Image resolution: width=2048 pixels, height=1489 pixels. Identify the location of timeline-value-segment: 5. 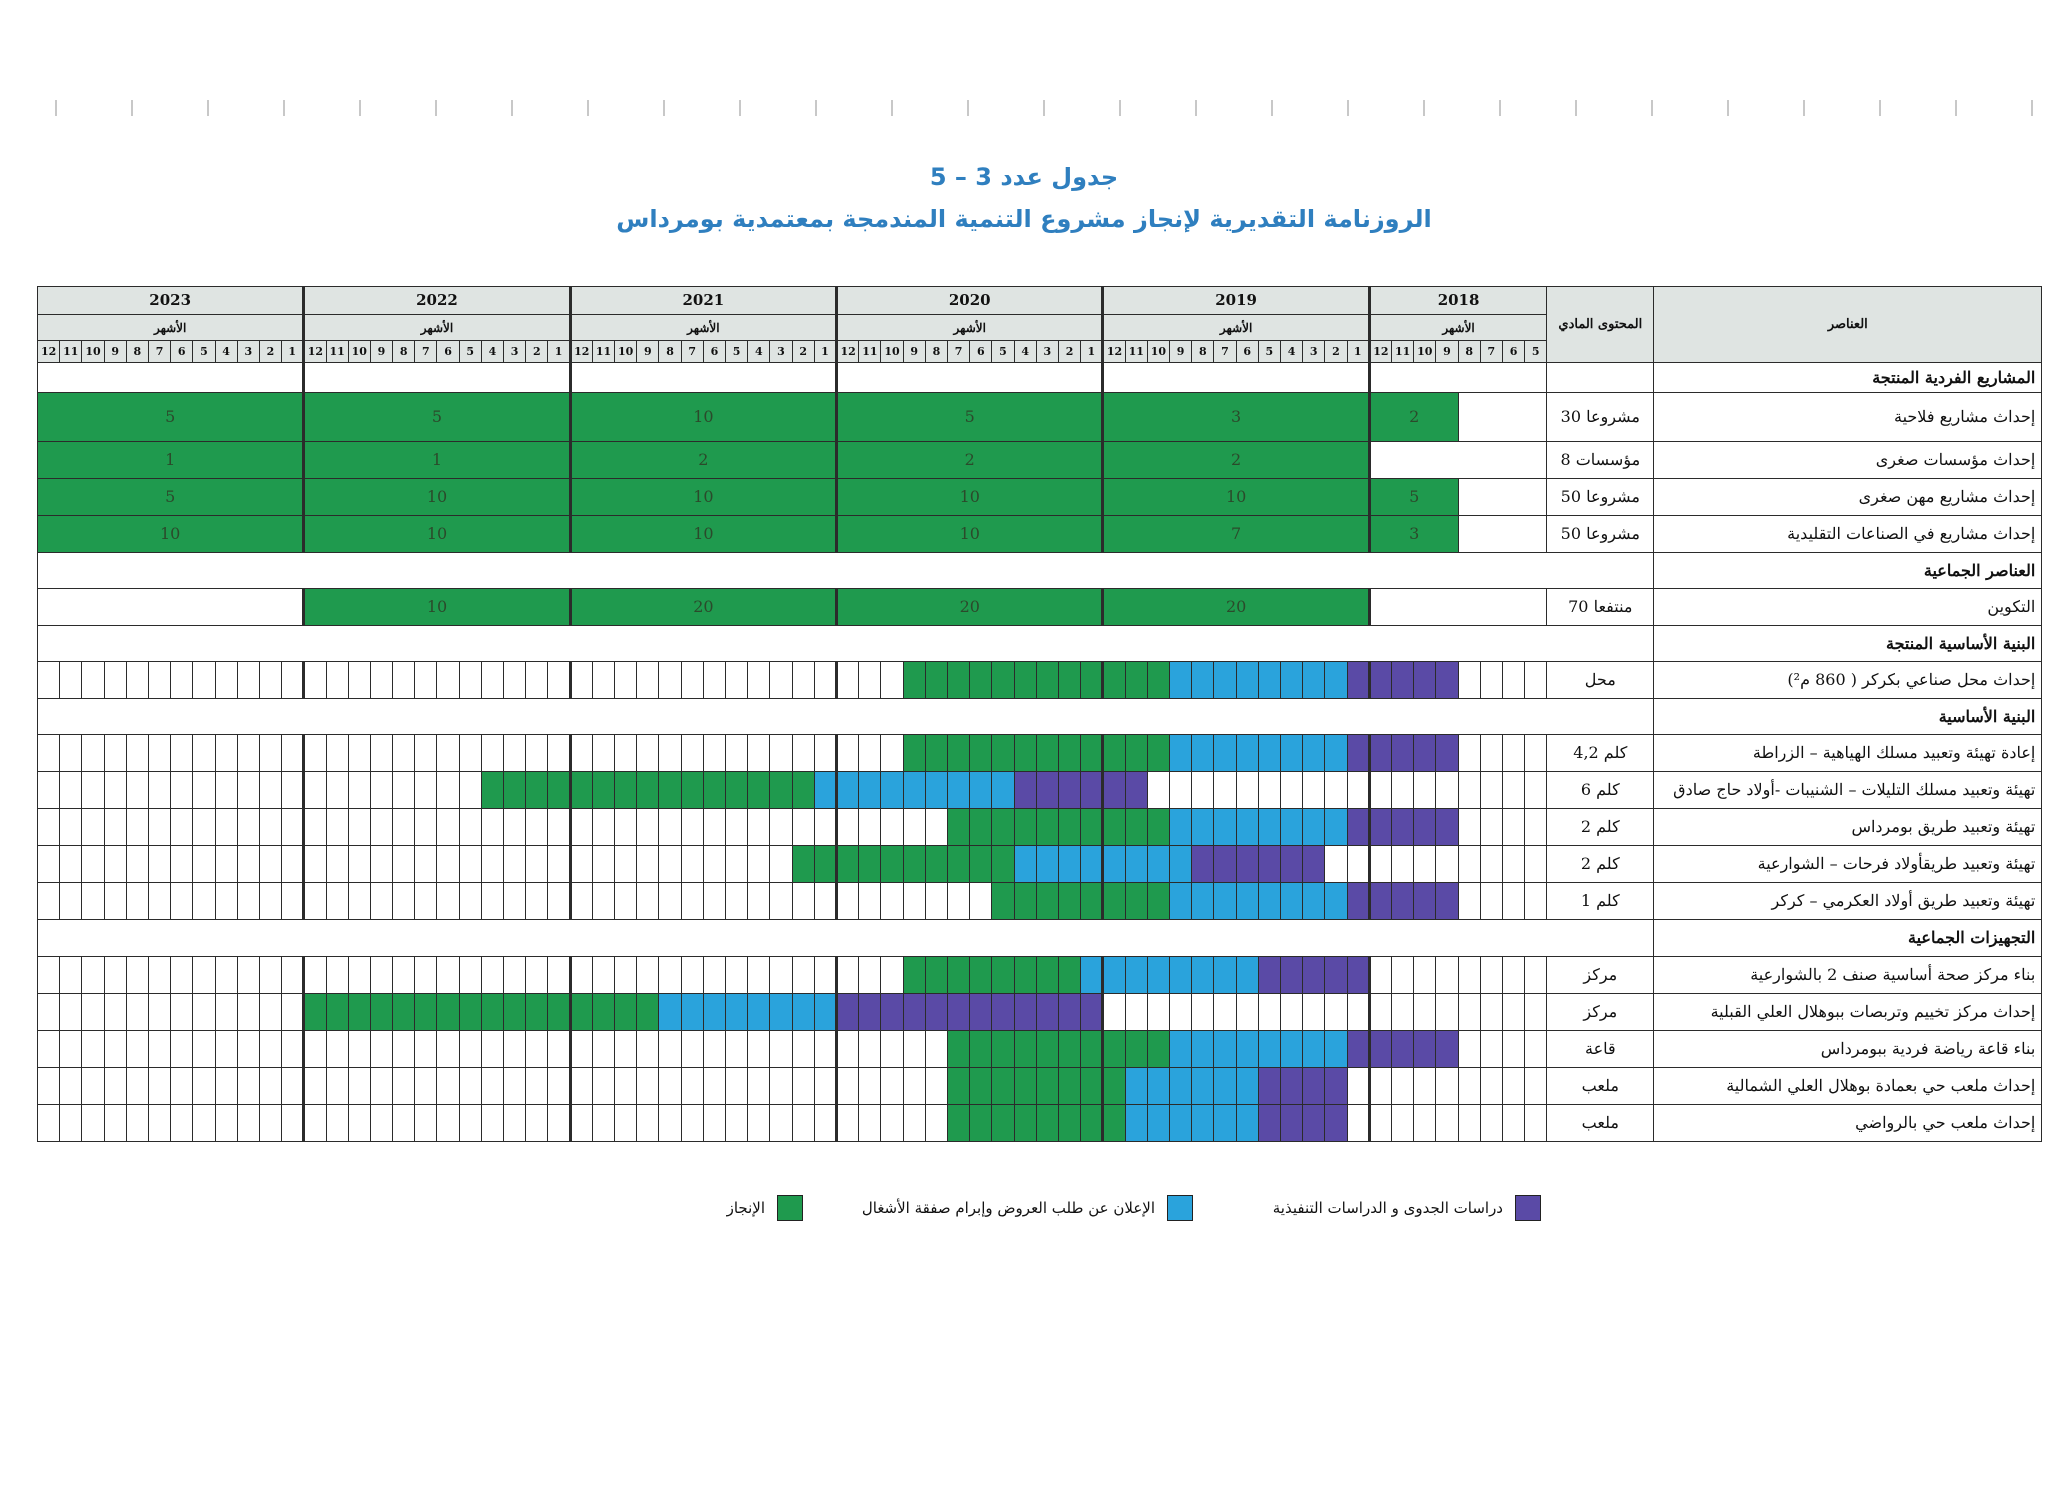
(1413, 497).